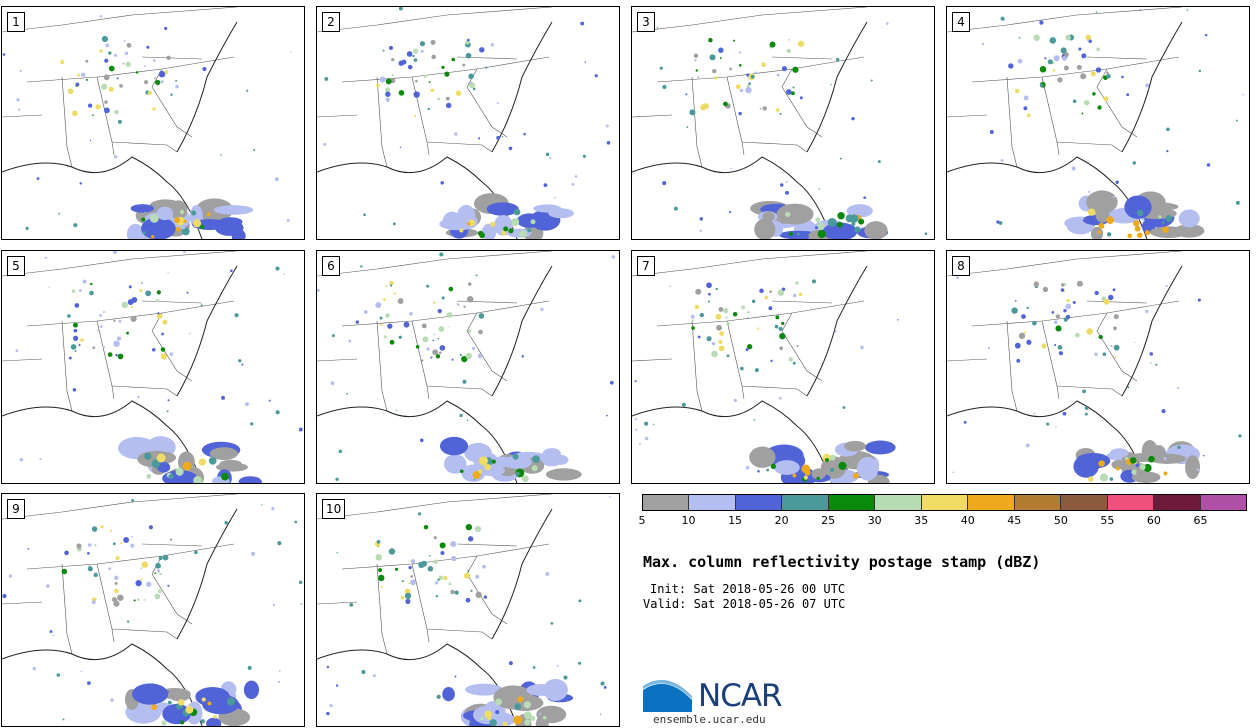 This screenshot has height=728, width=1260. I want to click on colorbar-tick-label: 55, so click(1107, 520).